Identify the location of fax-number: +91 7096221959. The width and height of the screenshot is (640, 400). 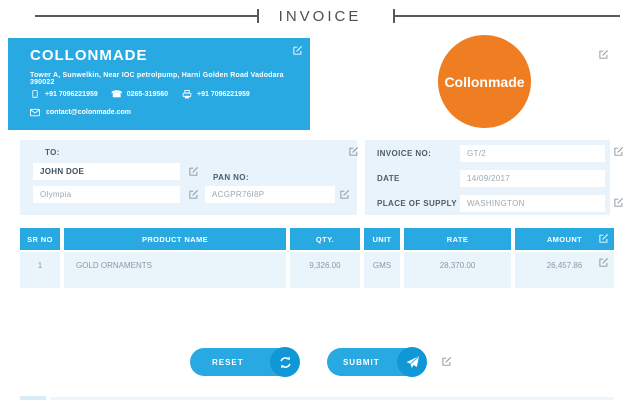
(223, 94).